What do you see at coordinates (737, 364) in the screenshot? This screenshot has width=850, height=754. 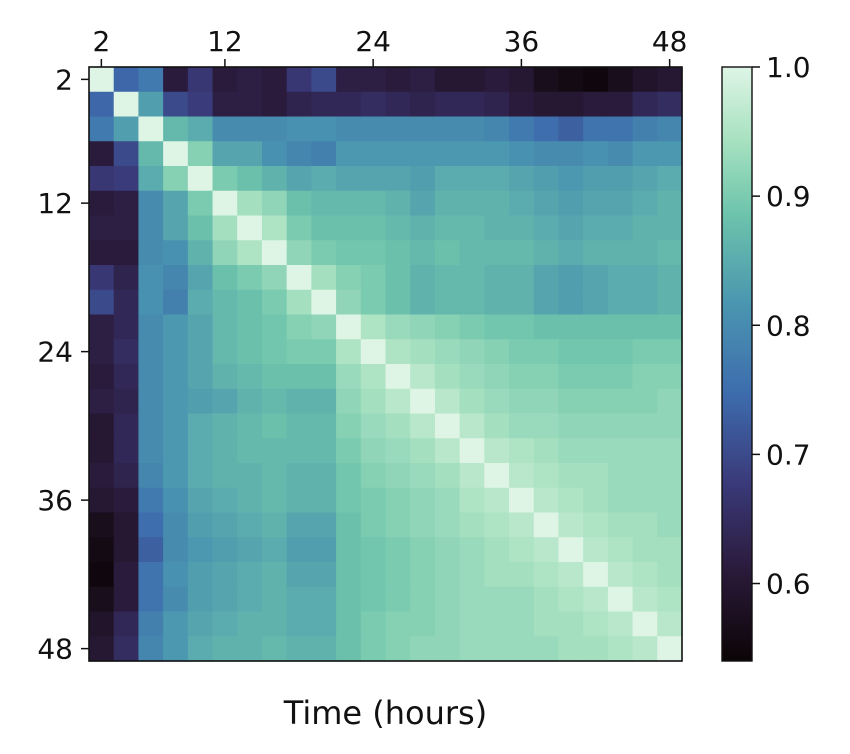 I see `colorbar-gradient` at bounding box center [737, 364].